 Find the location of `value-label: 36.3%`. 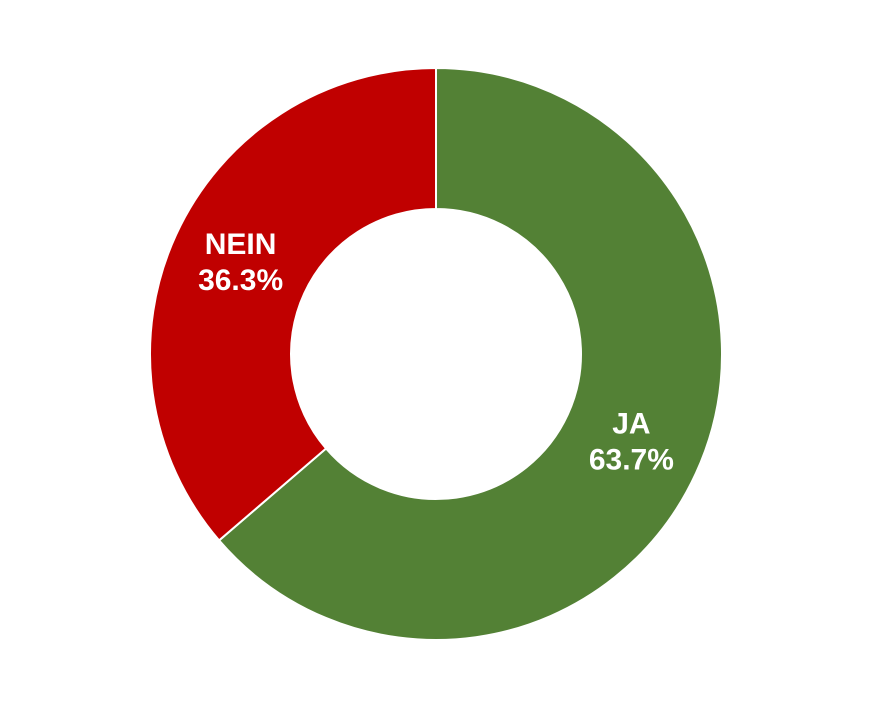

value-label: 36.3% is located at coordinates (240, 280).